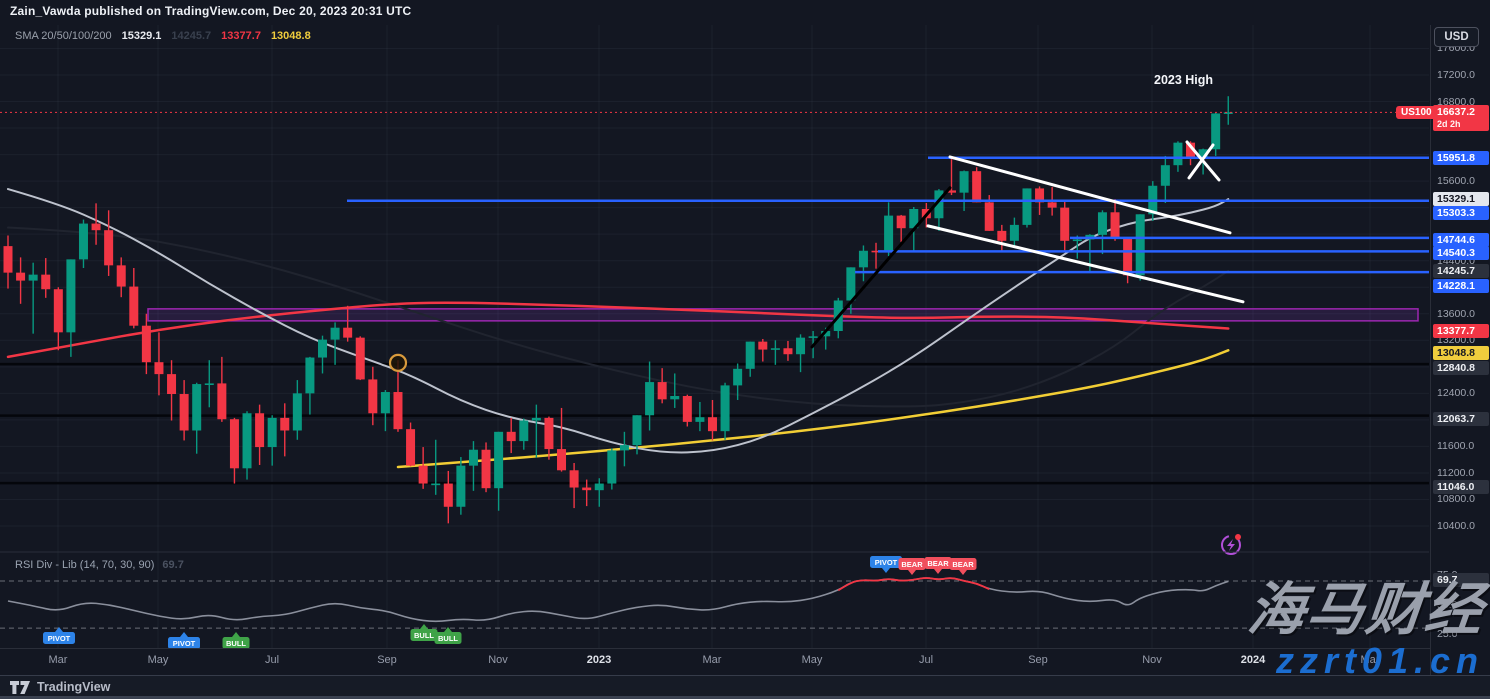  What do you see at coordinates (1461, 286) in the screenshot?
I see `price-label-14228-1: 14228.1` at bounding box center [1461, 286].